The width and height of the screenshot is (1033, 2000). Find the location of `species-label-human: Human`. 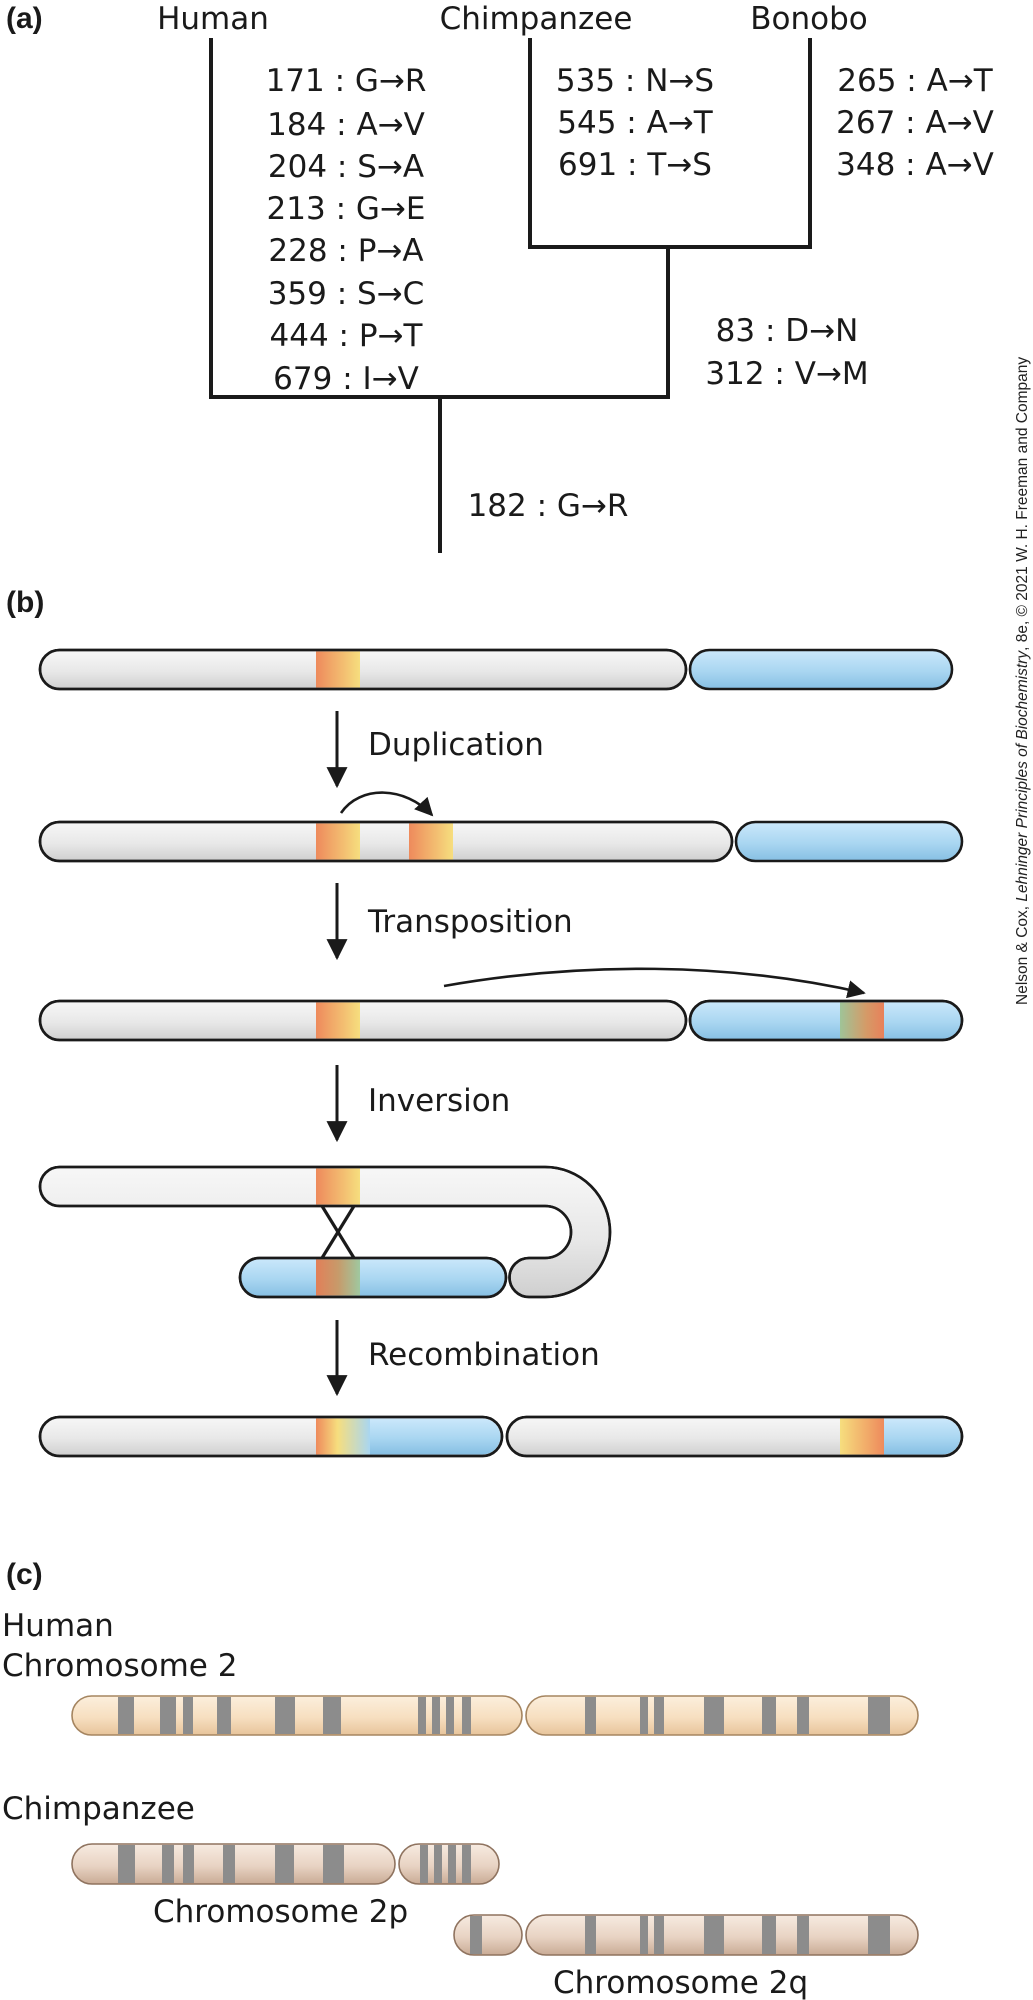

species-label-human: Human is located at coordinates (58, 1626).